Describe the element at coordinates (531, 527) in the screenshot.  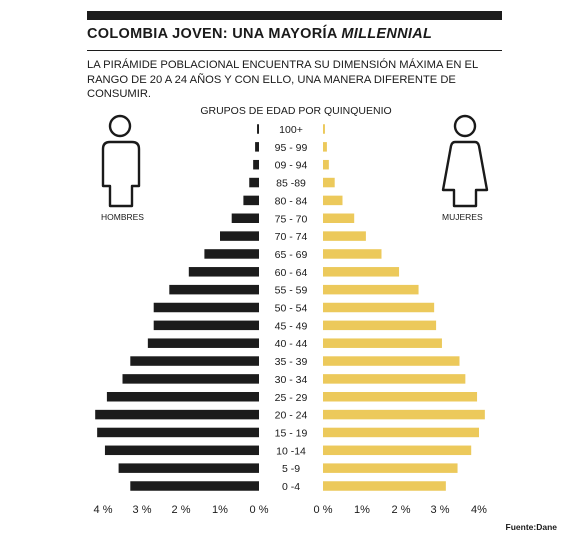
I see `source-note: Fuente:Dane` at that location.